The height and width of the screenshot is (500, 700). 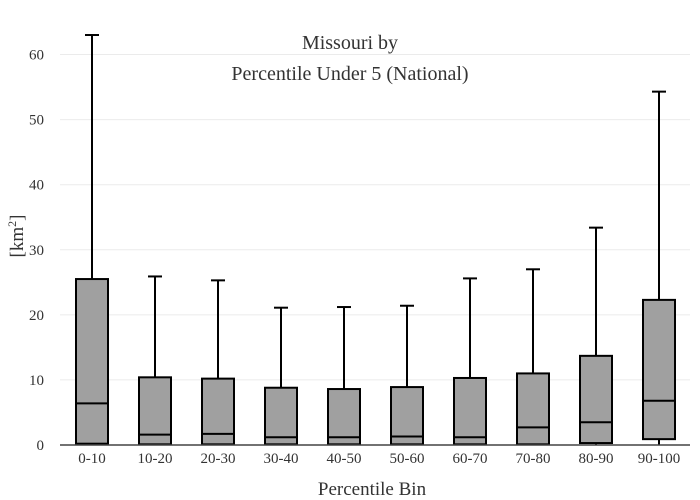 I want to click on chart-title-line-2: Percentile Under 5 (National), so click(x=349, y=74).